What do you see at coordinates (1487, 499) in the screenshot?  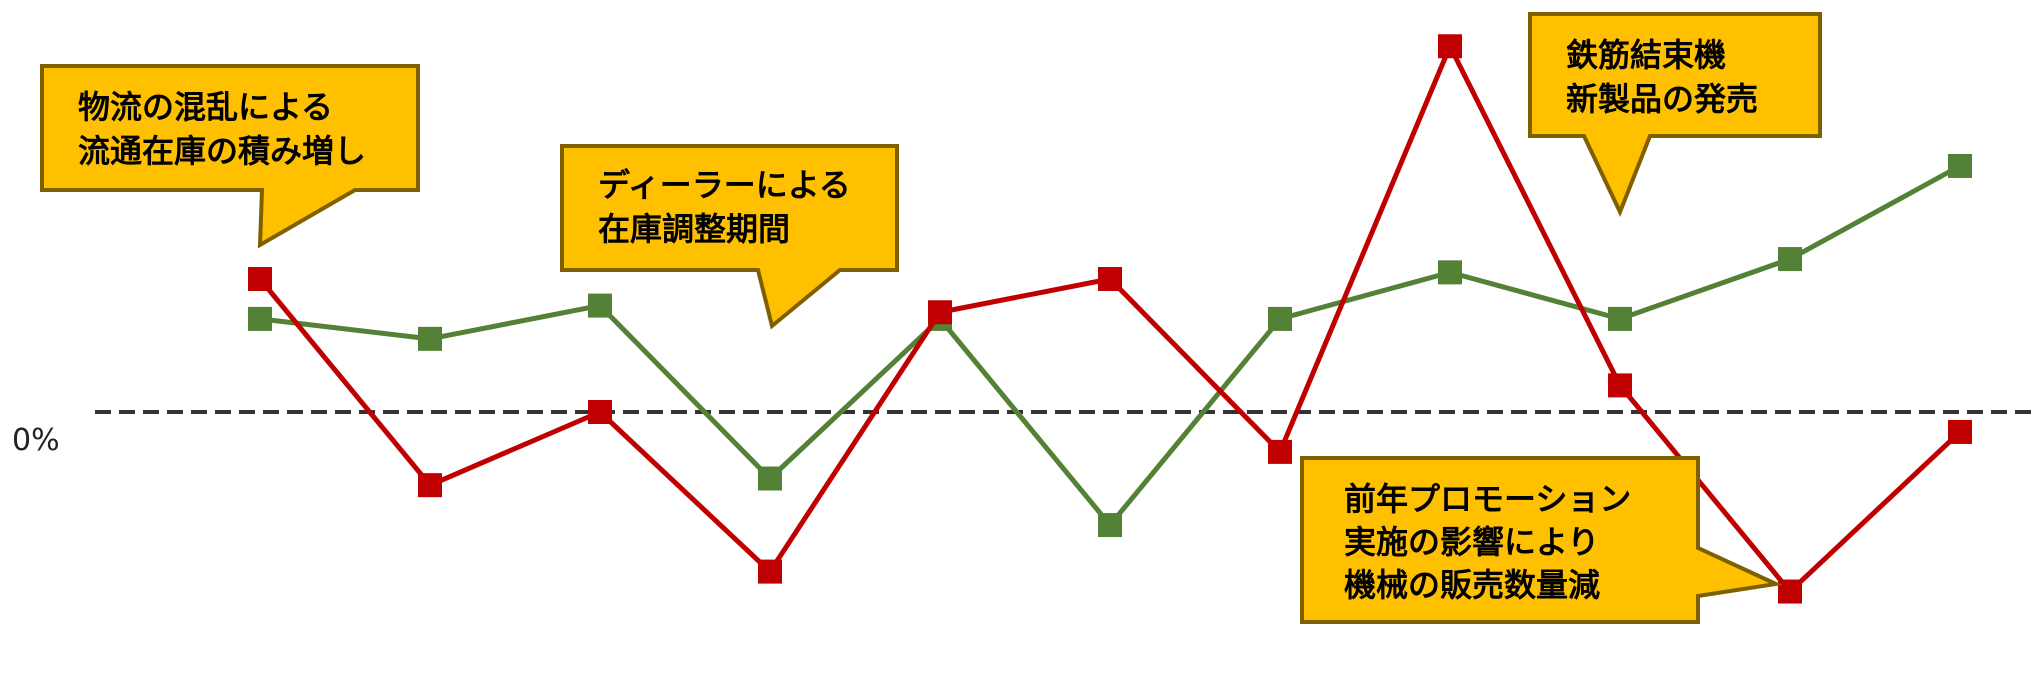 I see `annotation-line: 前年プロモーション` at bounding box center [1487, 499].